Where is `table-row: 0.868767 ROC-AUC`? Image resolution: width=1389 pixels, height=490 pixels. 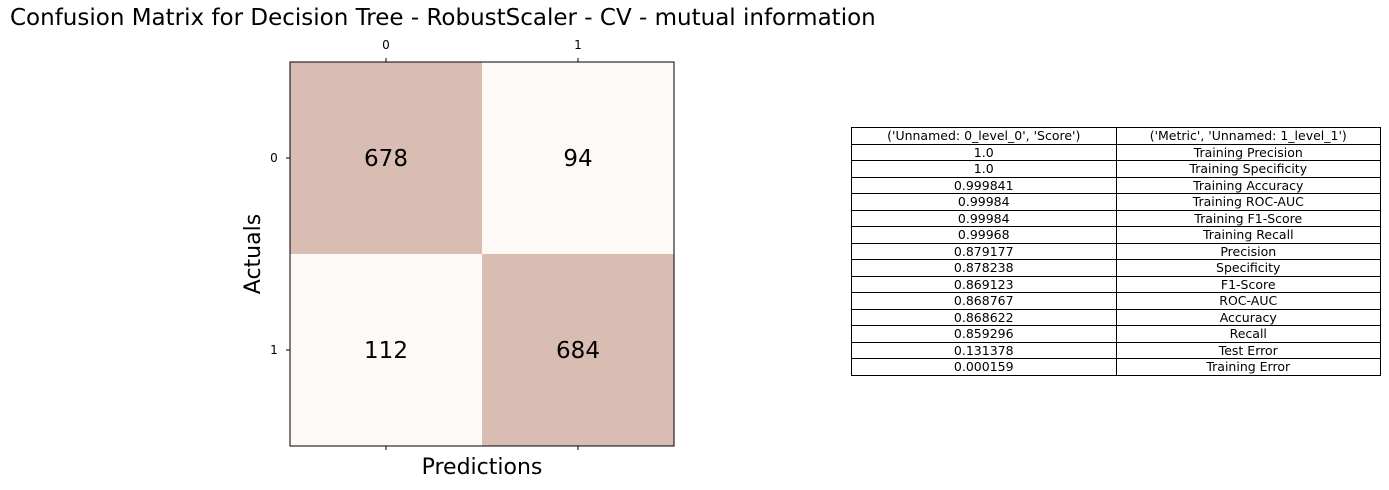
table-row: 0.868767 ROC-AUC is located at coordinates (1116, 301).